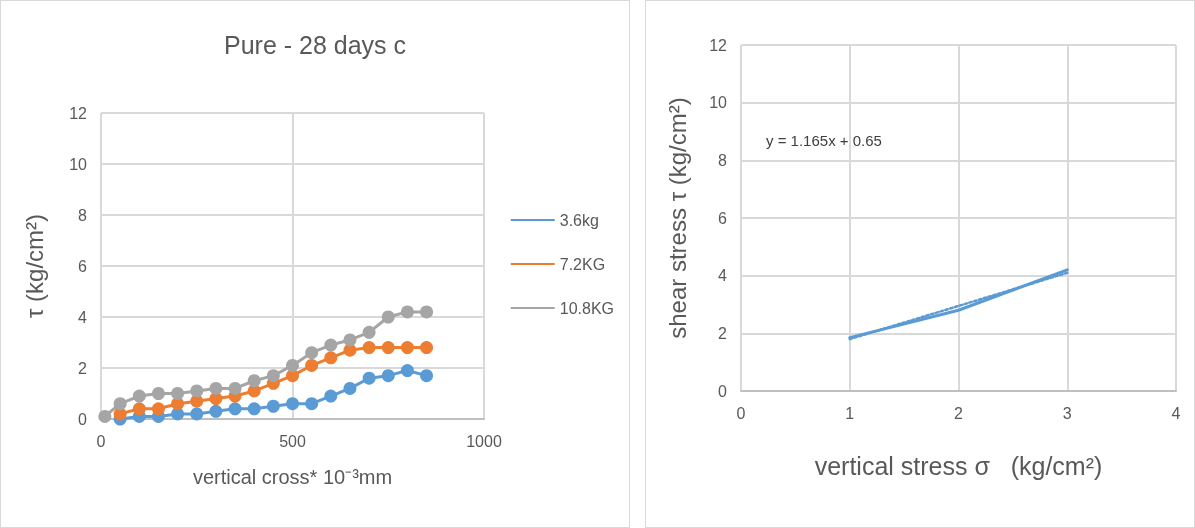 Image resolution: width=1195 pixels, height=528 pixels. Describe the element at coordinates (959, 413) in the screenshot. I see `x-tick-label: 2` at that location.